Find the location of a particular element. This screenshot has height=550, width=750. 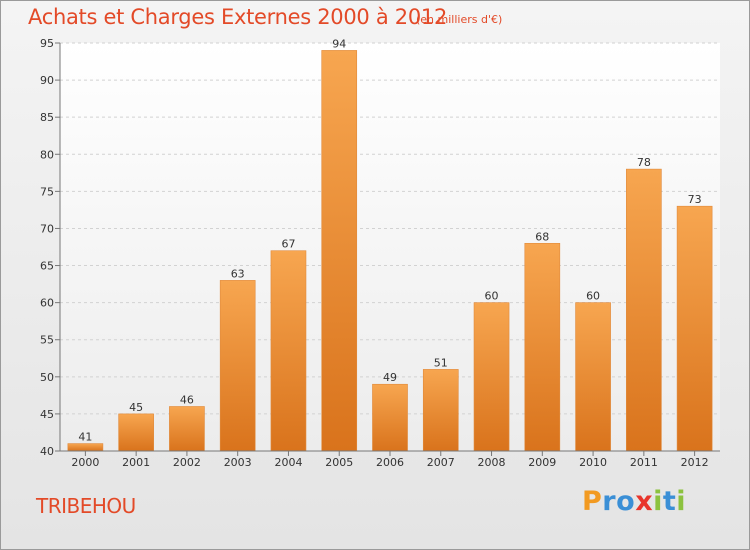

y-tick-label: 45 is located at coordinates (47, 414).